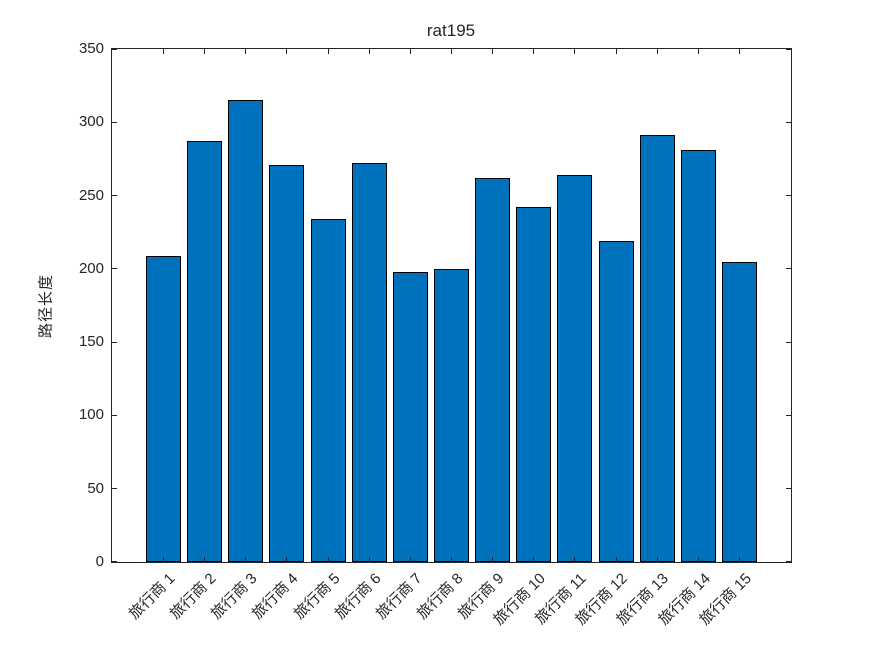 The image size is (875, 656). I want to click on y-axis-label: 路径长度, so click(46, 306).